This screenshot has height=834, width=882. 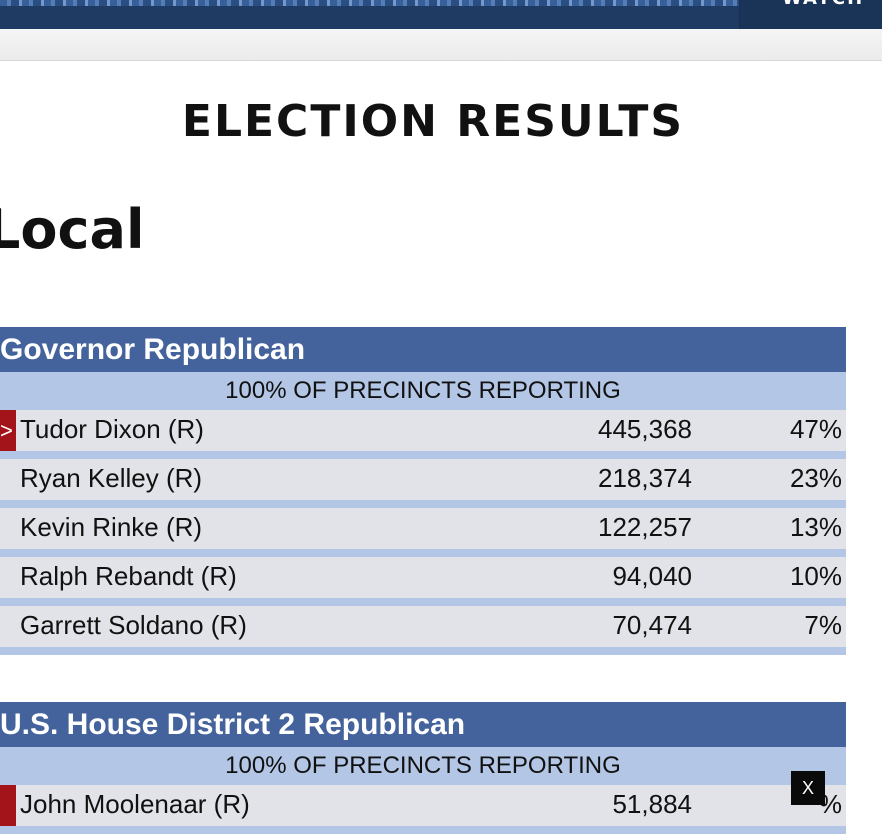 What do you see at coordinates (423, 724) in the screenshot?
I see `race-title: U.S. House District 2 Republican` at bounding box center [423, 724].